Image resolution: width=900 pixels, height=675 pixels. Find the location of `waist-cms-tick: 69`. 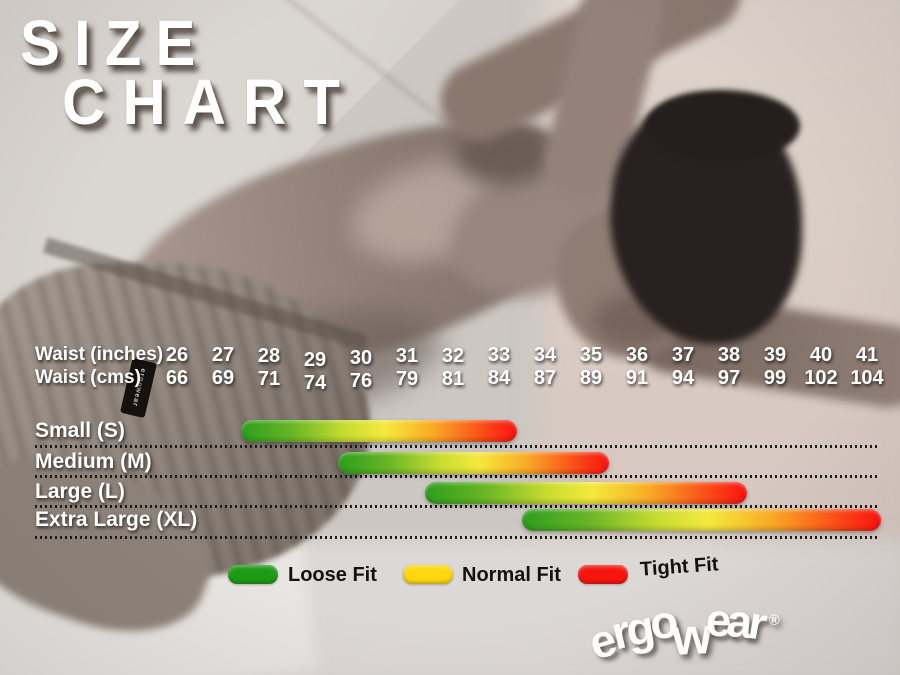

waist-cms-tick: 69 is located at coordinates (223, 378).